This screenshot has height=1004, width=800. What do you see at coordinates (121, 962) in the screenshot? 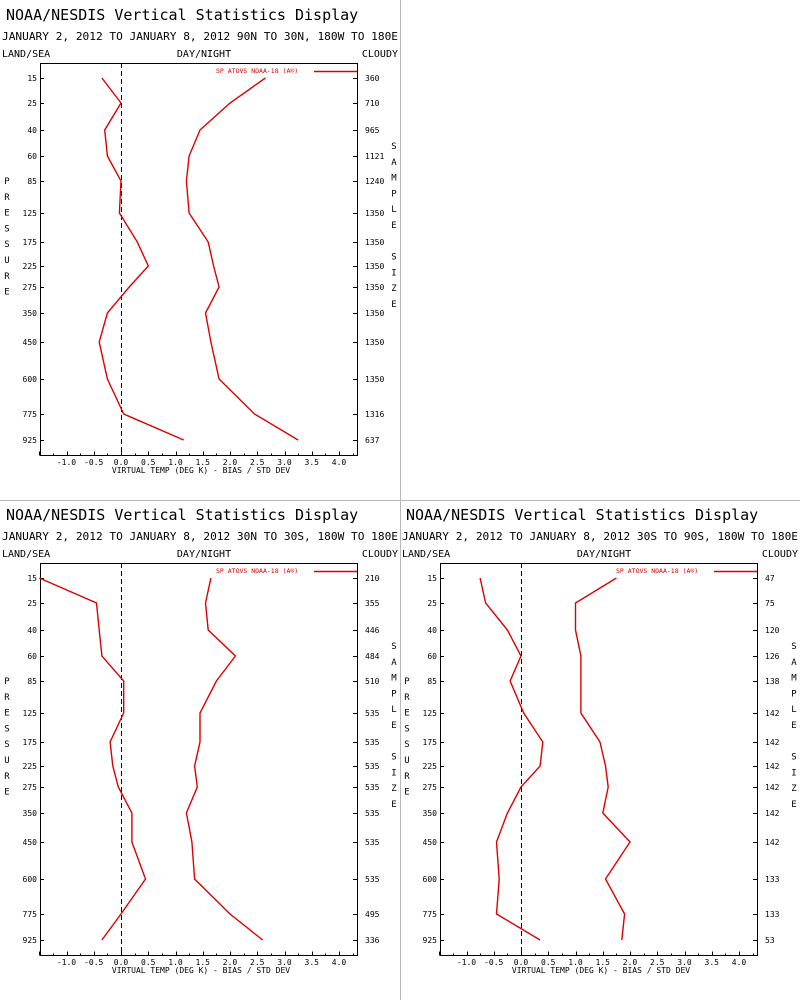
I see `x-tick-label: 0.0` at bounding box center [121, 962].